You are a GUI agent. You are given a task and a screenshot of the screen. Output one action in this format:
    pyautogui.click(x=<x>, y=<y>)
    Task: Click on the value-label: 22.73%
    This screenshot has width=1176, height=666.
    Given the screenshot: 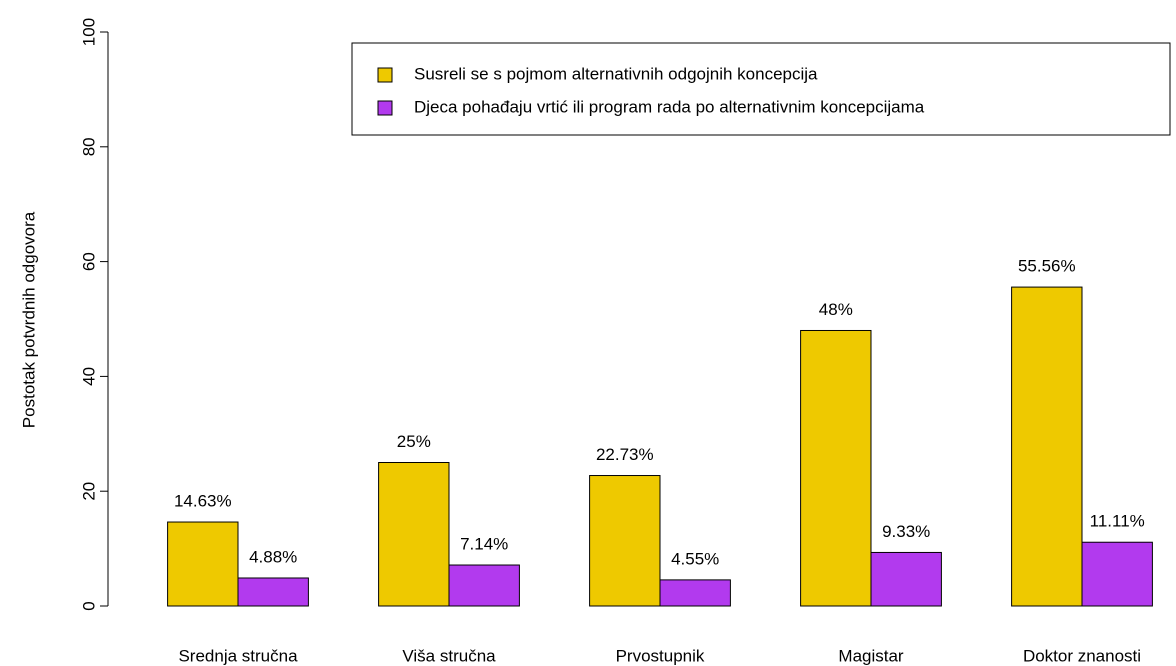 What is the action you would take?
    pyautogui.click(x=625, y=454)
    